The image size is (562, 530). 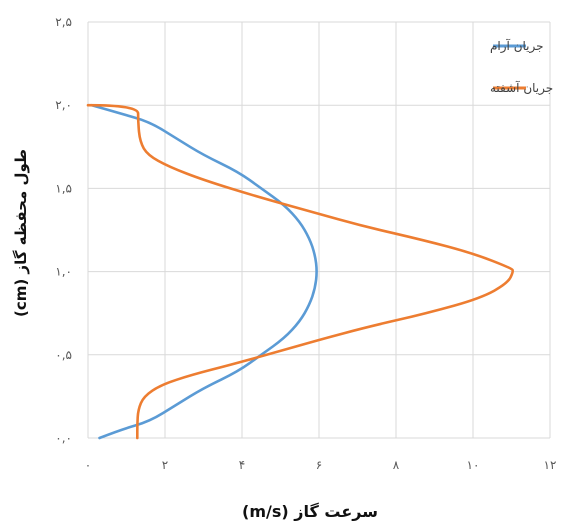 I want to click on y-tick-label: ۱,۵, so click(x=63, y=188).